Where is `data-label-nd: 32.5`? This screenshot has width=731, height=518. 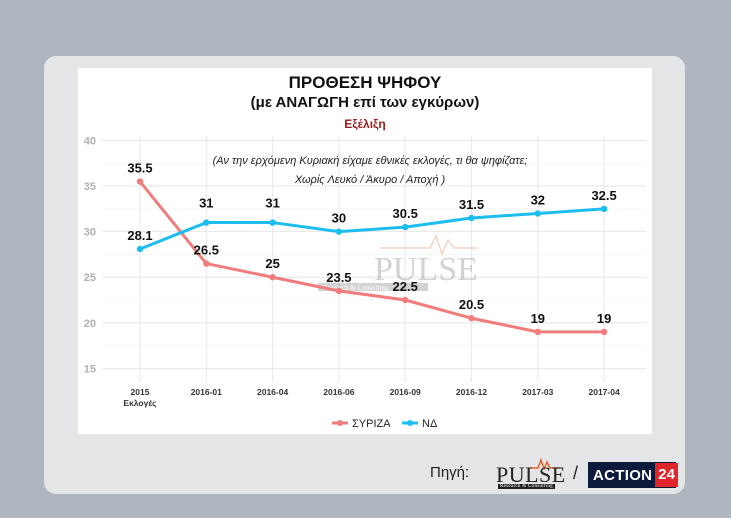
data-label-nd: 32.5 is located at coordinates (603, 195).